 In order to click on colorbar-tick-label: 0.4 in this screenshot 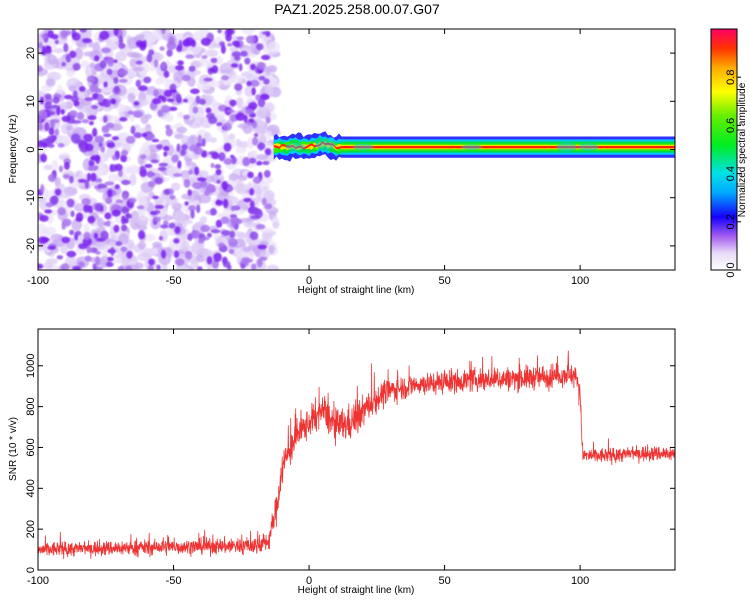, I will do `click(731, 173)`.